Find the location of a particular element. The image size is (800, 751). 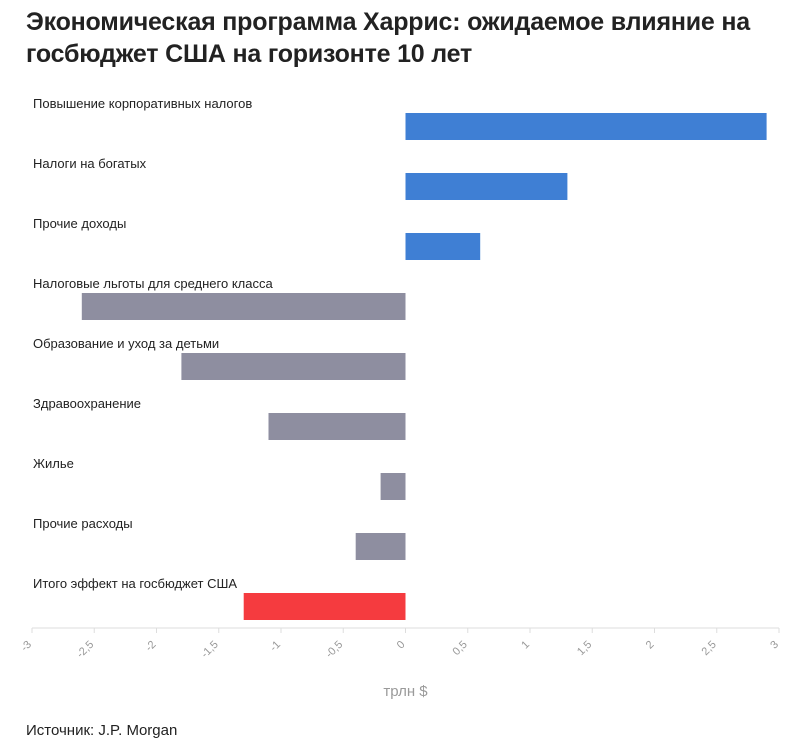

x-tick-label: -3 is located at coordinates (26, 646).